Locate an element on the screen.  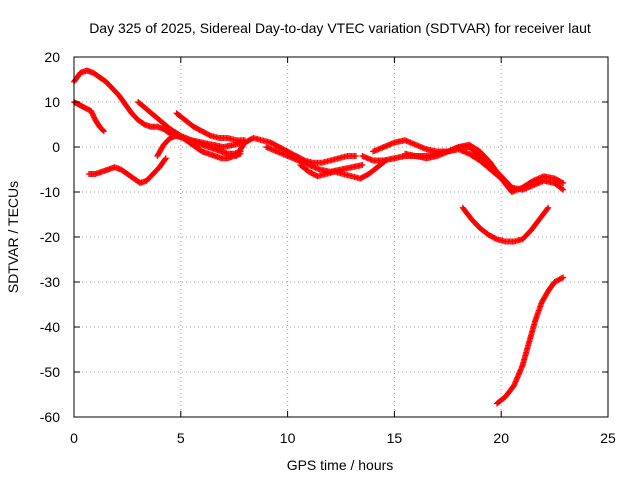
series-arc6 is located at coordinates (210, 127).